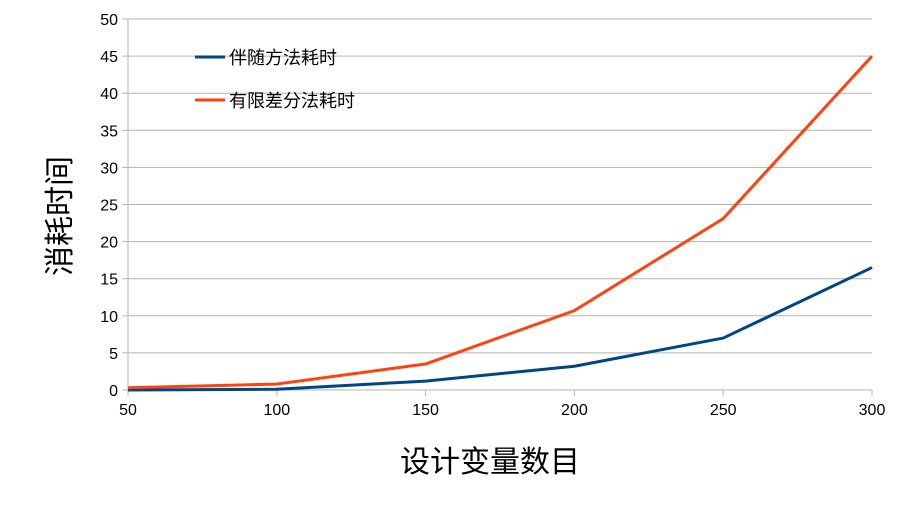 This screenshot has height=505, width=906. What do you see at coordinates (109, 131) in the screenshot?
I see `y-tick-label: 35` at bounding box center [109, 131].